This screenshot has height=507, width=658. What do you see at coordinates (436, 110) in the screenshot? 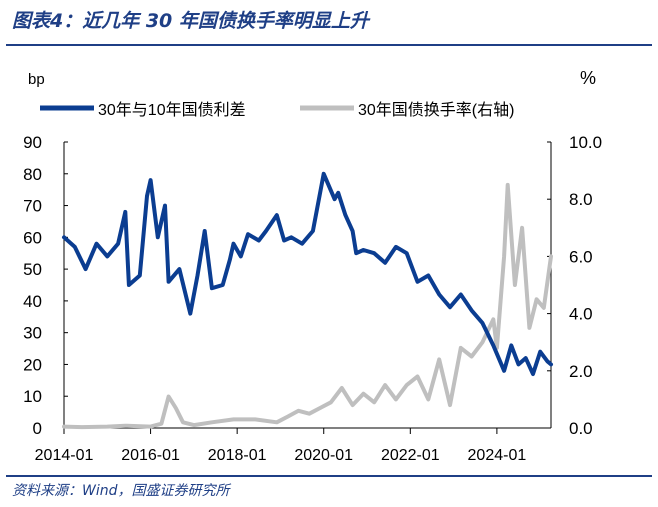
I see `legend-label-turnover: 30年国债换手率(右轴)` at bounding box center [436, 110].